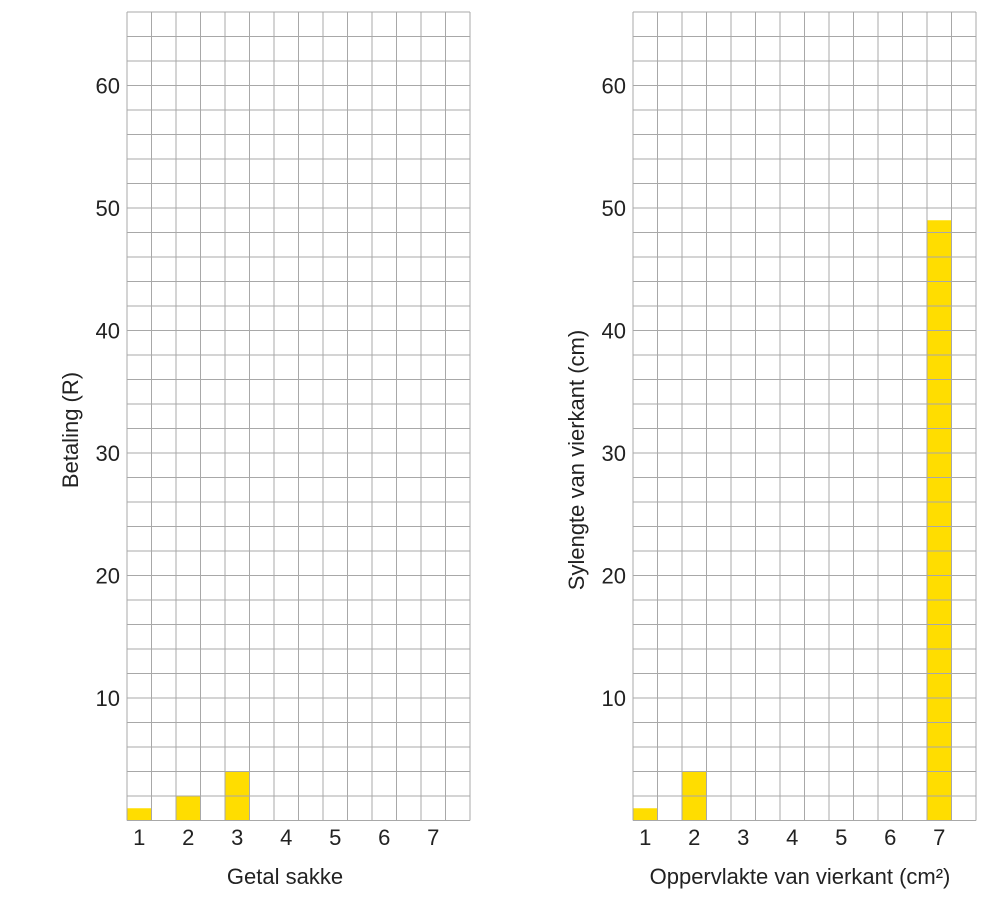  I want to click on x-axis-label: Oppervlakte van vierkant (cm²), so click(800, 876).